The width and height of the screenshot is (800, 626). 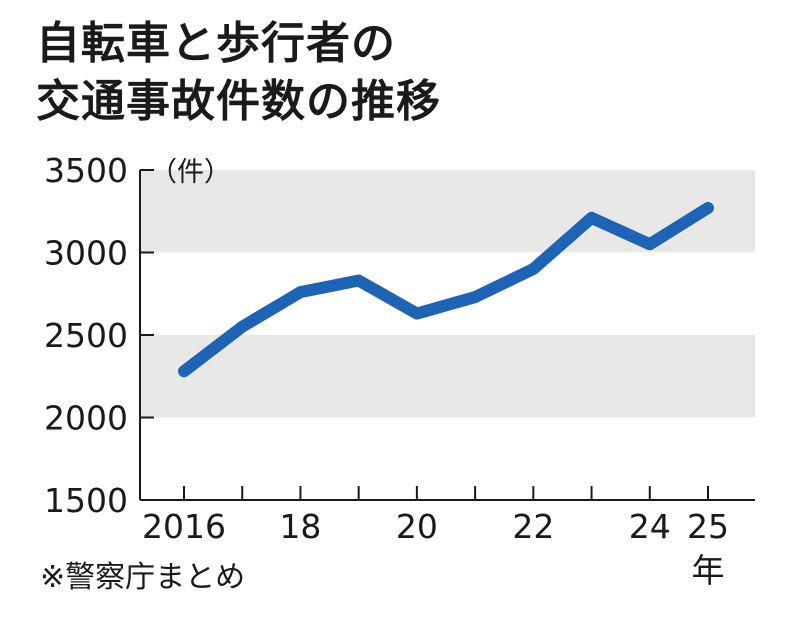 I want to click on x-tick-label-24: 24, so click(x=650, y=526).